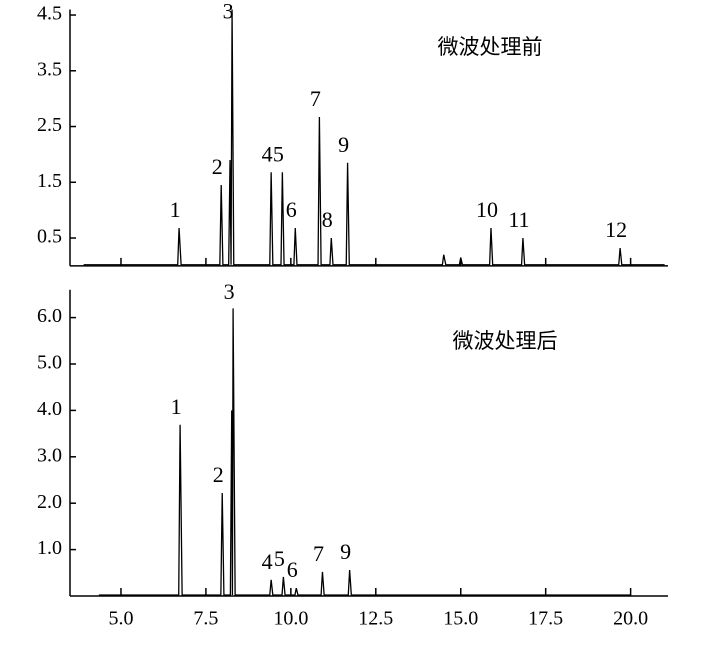  Describe the element at coordinates (630, 619) in the screenshot. I see `x-tick-label: 20.0` at that location.